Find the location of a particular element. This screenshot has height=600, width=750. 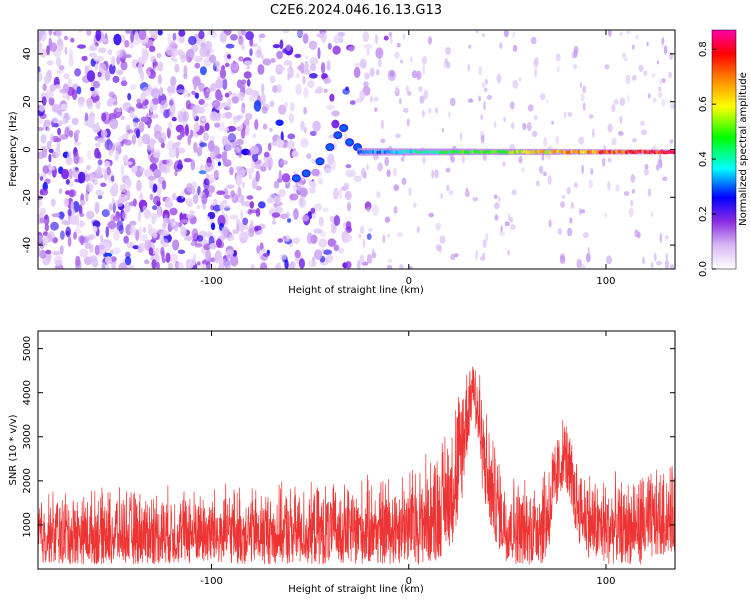

heatmap-ytick-label: 0 is located at coordinates (27, 149).